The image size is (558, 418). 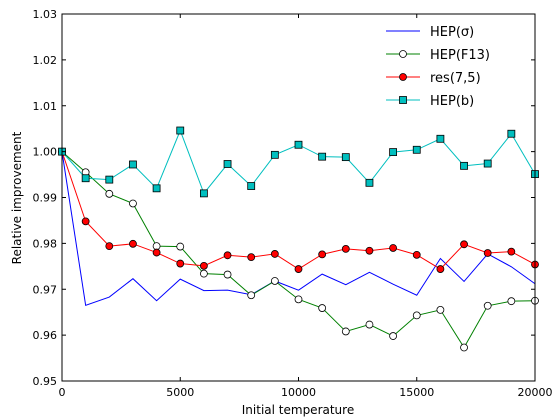 What do you see at coordinates (535, 392) in the screenshot?
I see `x-tick-label: 20000` at bounding box center [535, 392].